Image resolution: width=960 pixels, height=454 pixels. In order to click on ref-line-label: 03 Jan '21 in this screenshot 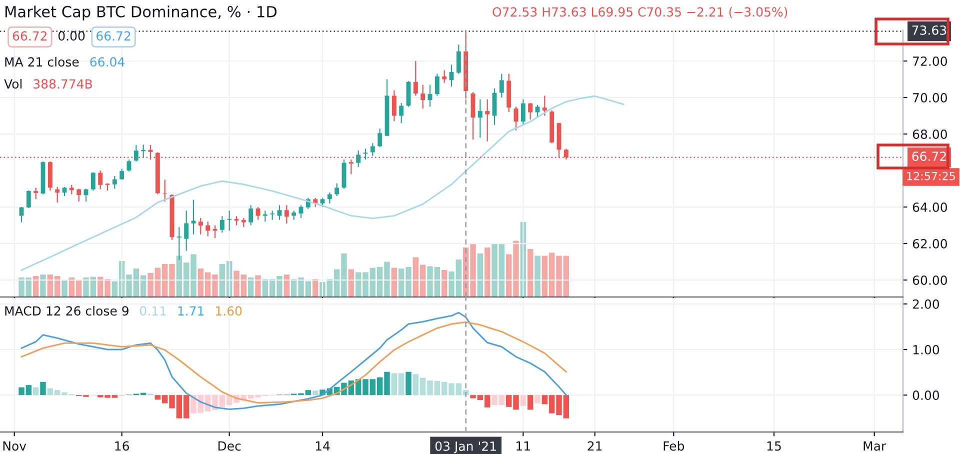, I will do `click(465, 447)`.